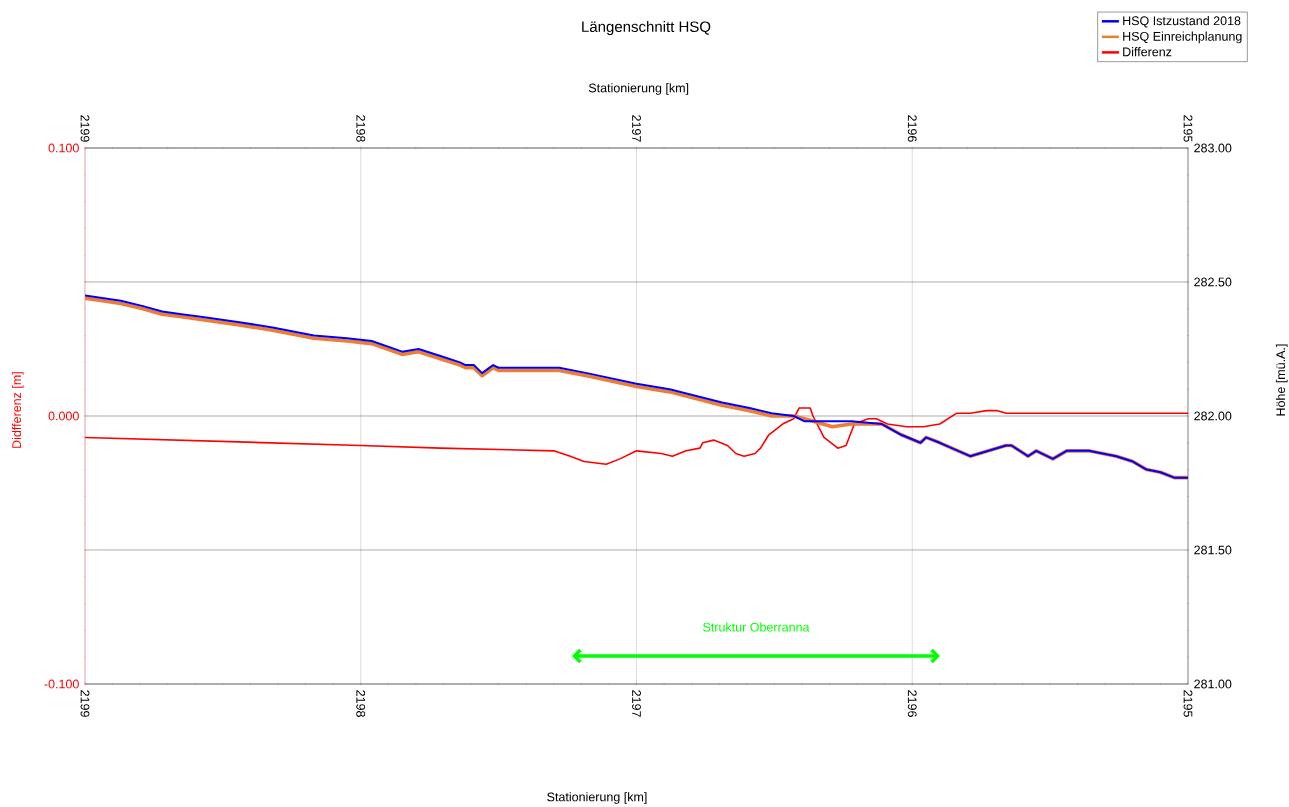 The image size is (1289, 807). I want to click on text: Stationierung [km], so click(597, 798).